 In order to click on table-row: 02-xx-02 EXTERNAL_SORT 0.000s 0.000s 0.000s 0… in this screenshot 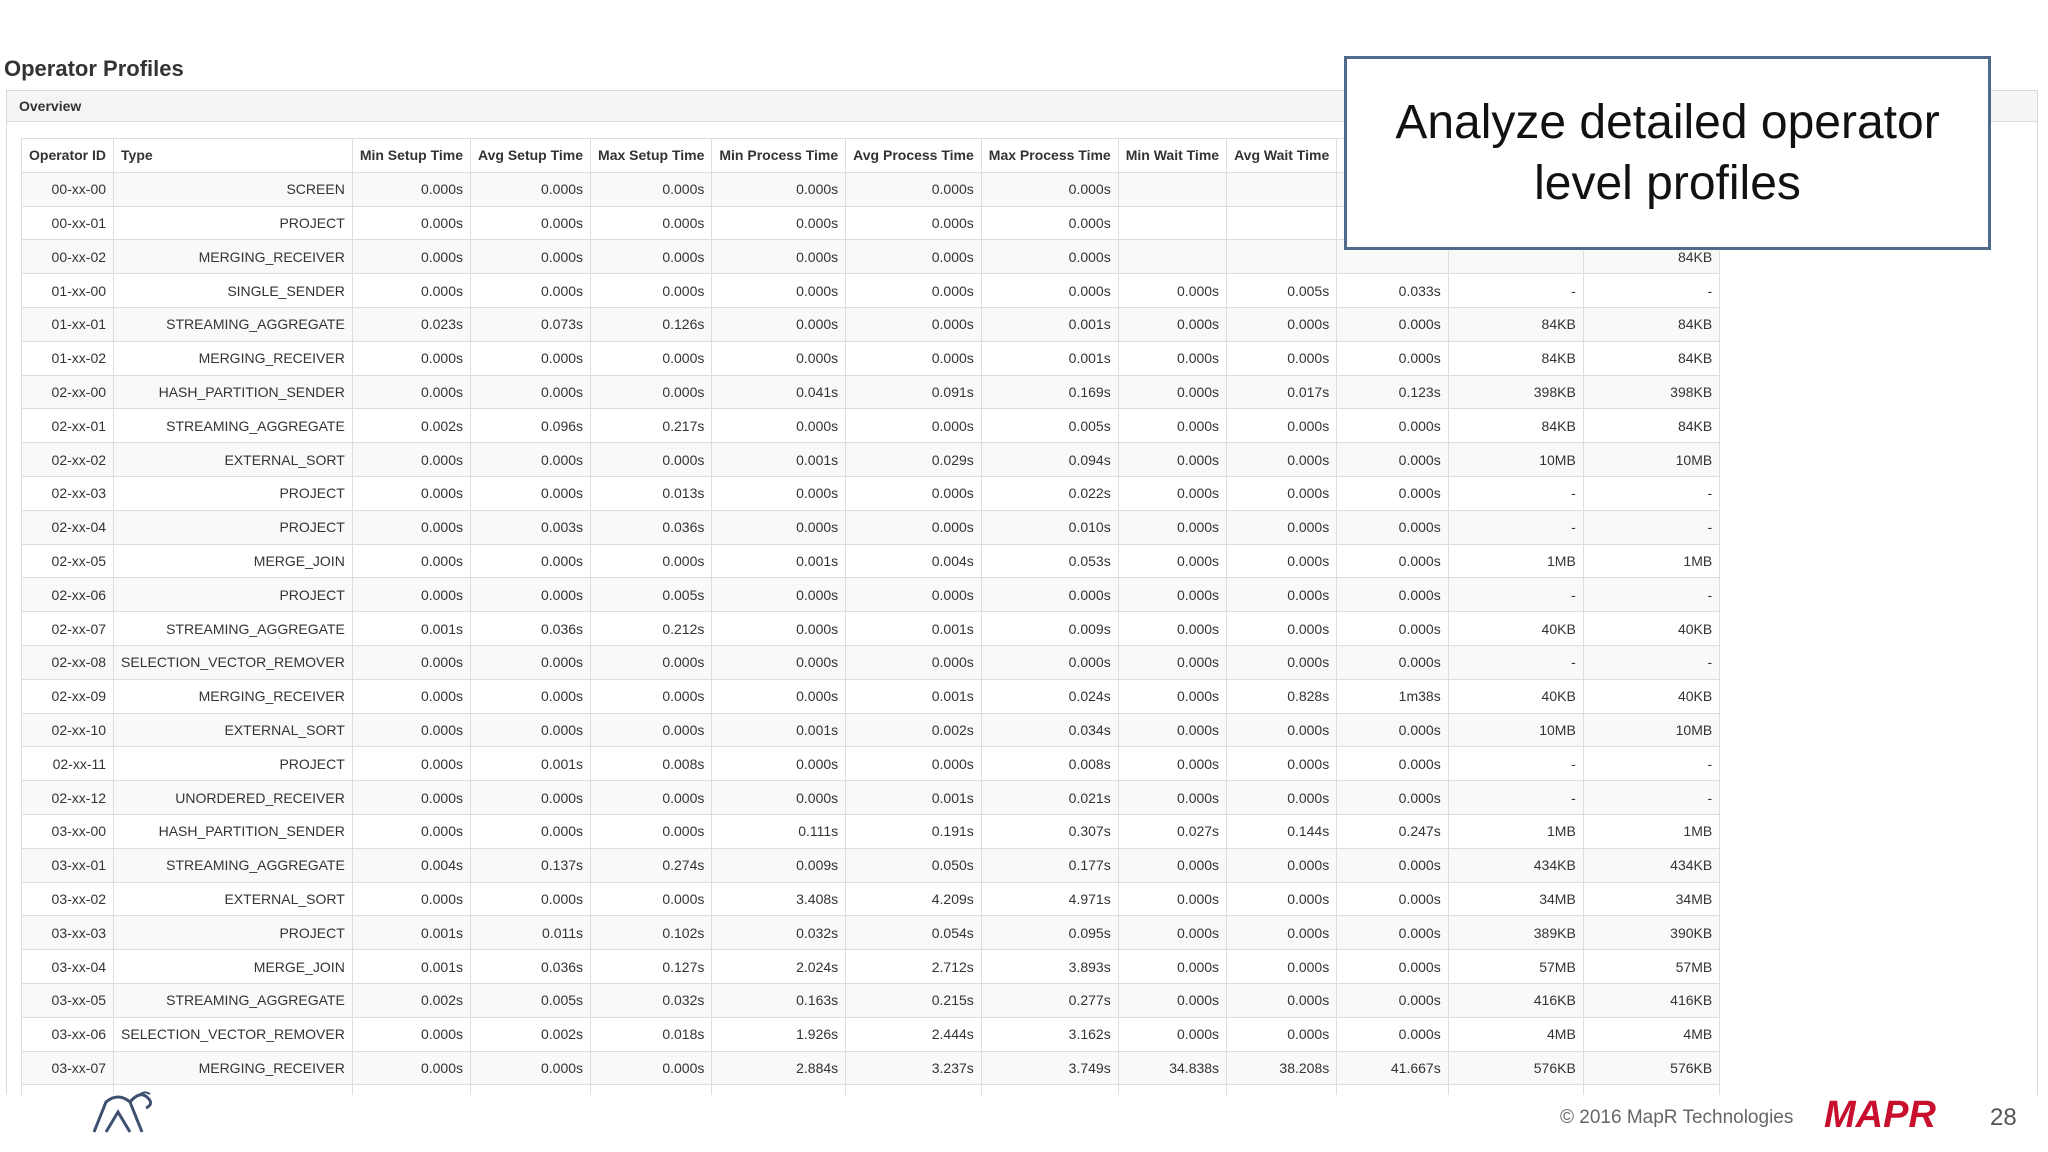, I will do `click(870, 459)`.